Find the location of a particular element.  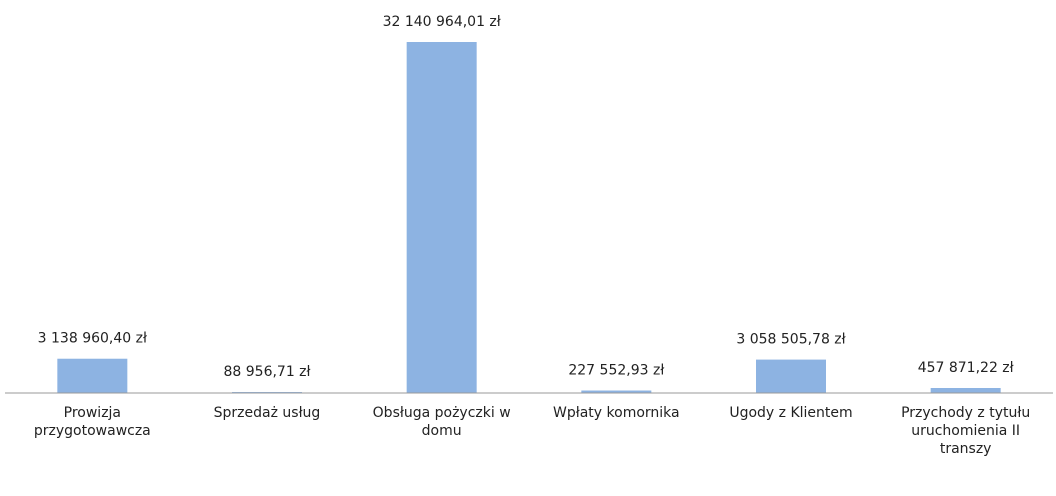

x-tick-label: Wpłaty komornika is located at coordinates (616, 413).